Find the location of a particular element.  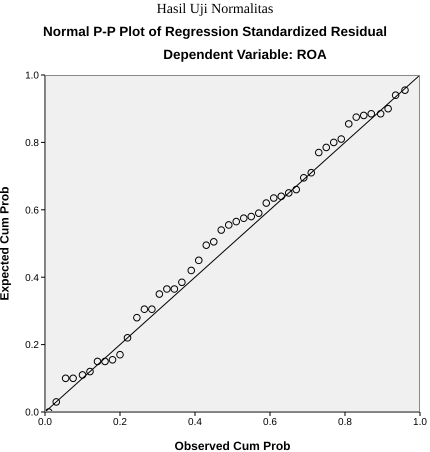

x-tick-label: 1.0 is located at coordinates (420, 422).